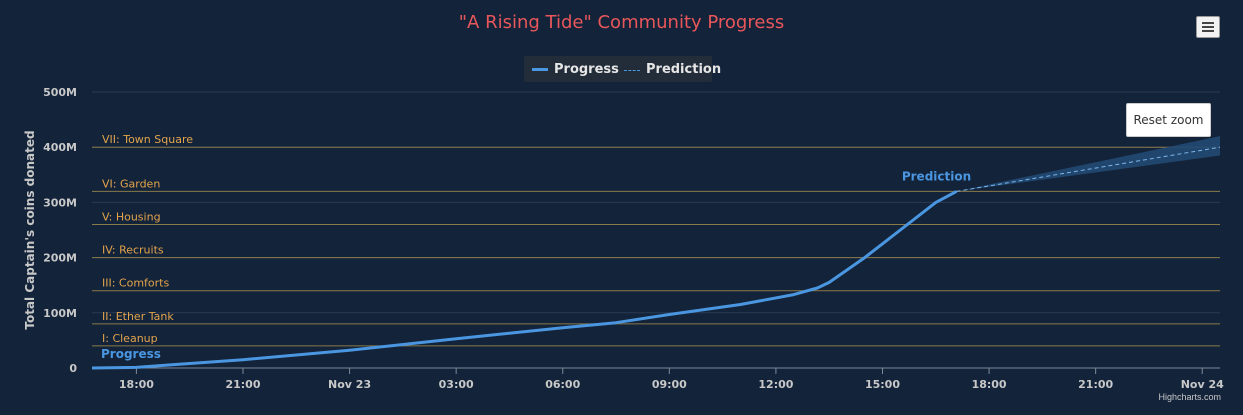 This screenshot has height=415, width=1243. Describe the element at coordinates (1208, 27) in the screenshot. I see `chart-menu-button` at that location.